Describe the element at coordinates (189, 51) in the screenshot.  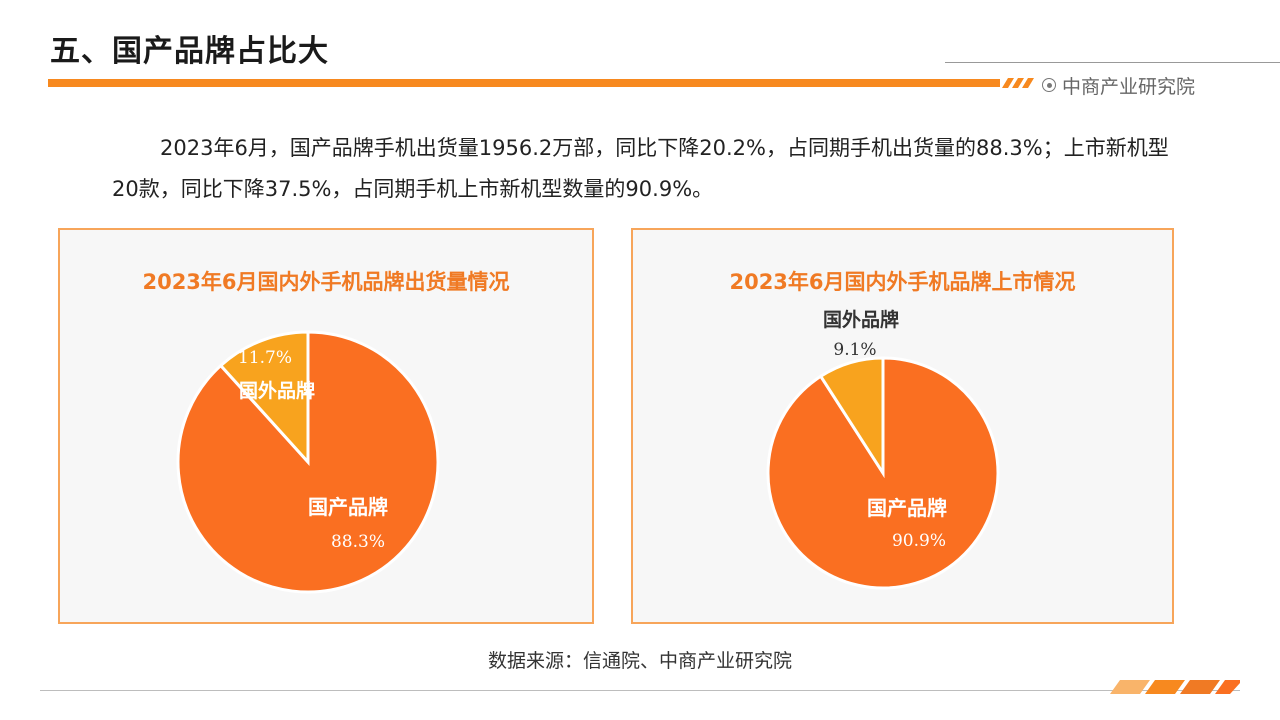
I see `slide-title: 五、国产品牌占比大` at that location.